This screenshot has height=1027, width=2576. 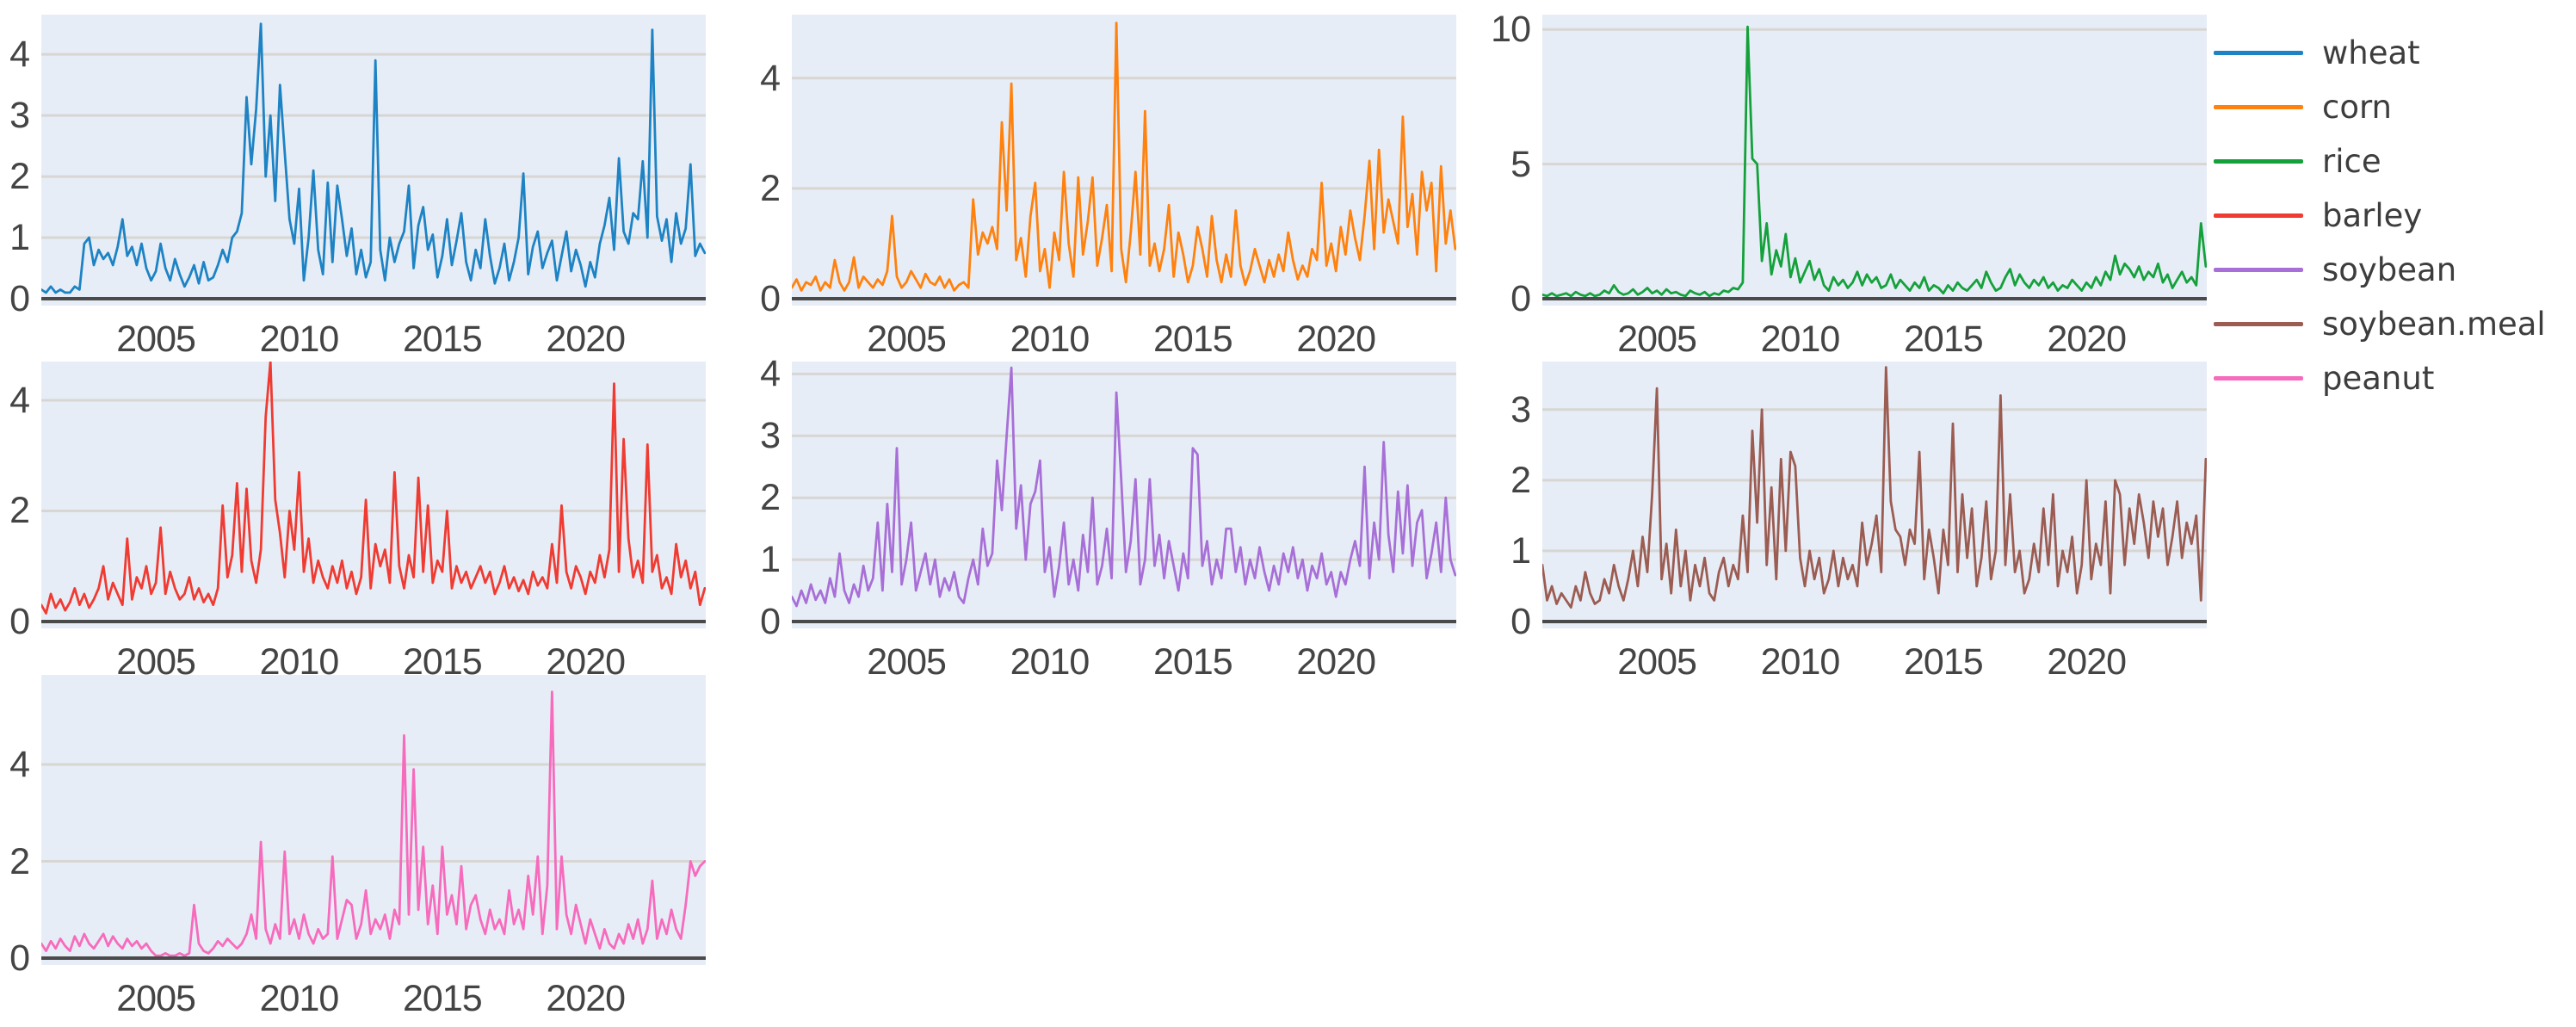 What do you see at coordinates (373, 823) in the screenshot?
I see `series-line-peanut` at bounding box center [373, 823].